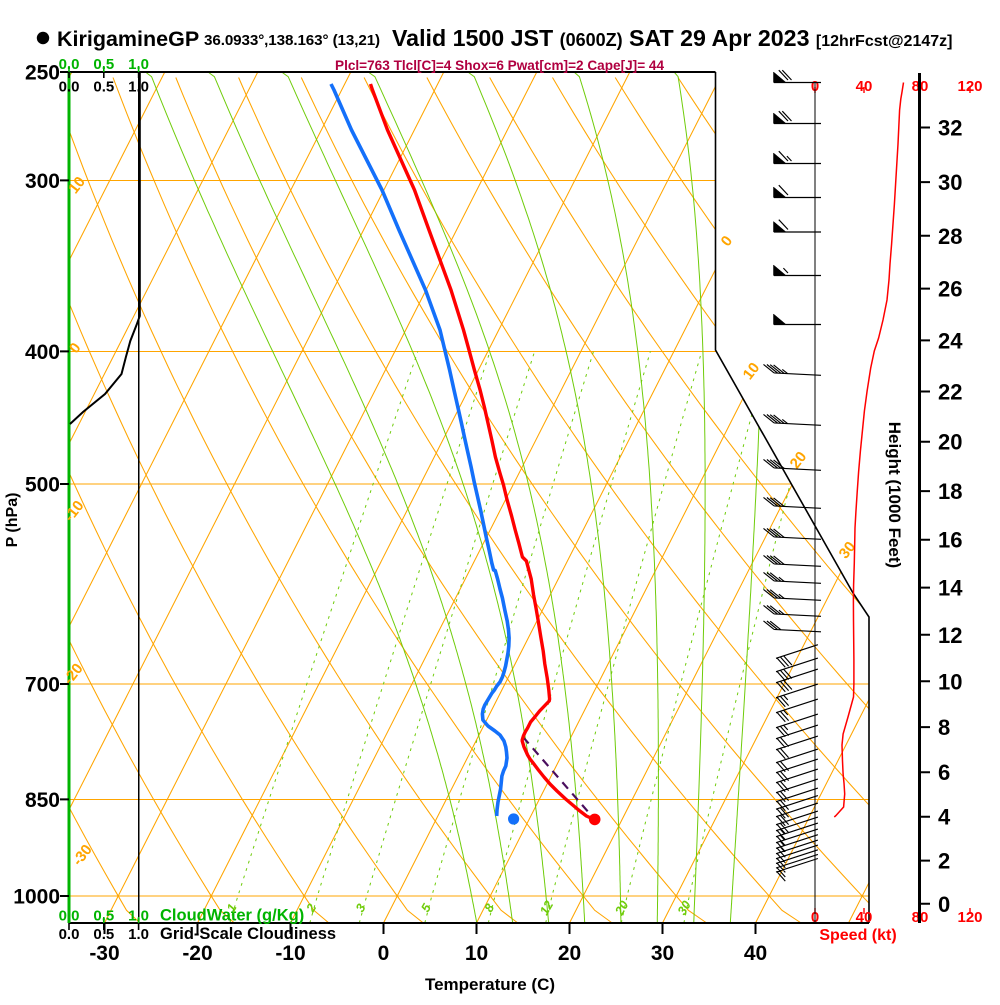  Describe the element at coordinates (950, 588) in the screenshot. I see `svg-text: 14` at that location.